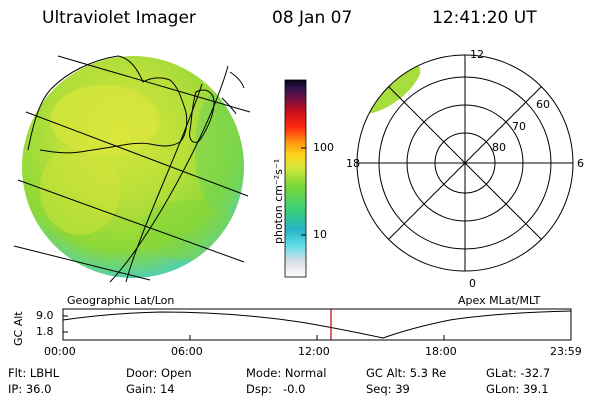 The height and width of the screenshot is (400, 600). Describe the element at coordinates (121, 300) in the screenshot. I see `geo-panel-label: Geographic Lat/Lon` at that location.